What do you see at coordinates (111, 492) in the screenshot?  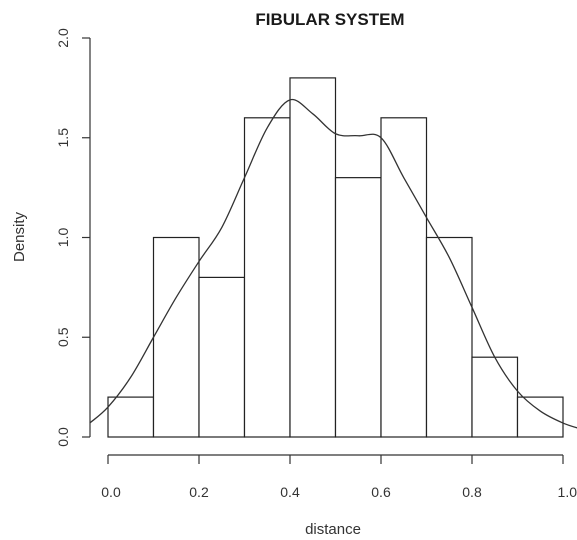 I see `x-tick-label-0: 0.0` at bounding box center [111, 492].